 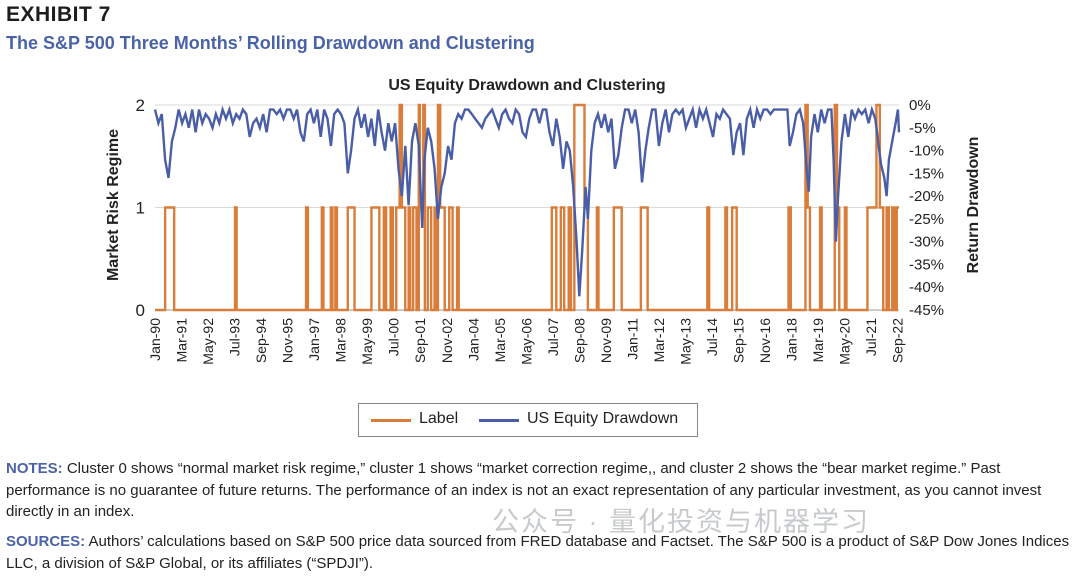 What do you see at coordinates (367, 341) in the screenshot?
I see `x-tick-label: May-99` at bounding box center [367, 341].